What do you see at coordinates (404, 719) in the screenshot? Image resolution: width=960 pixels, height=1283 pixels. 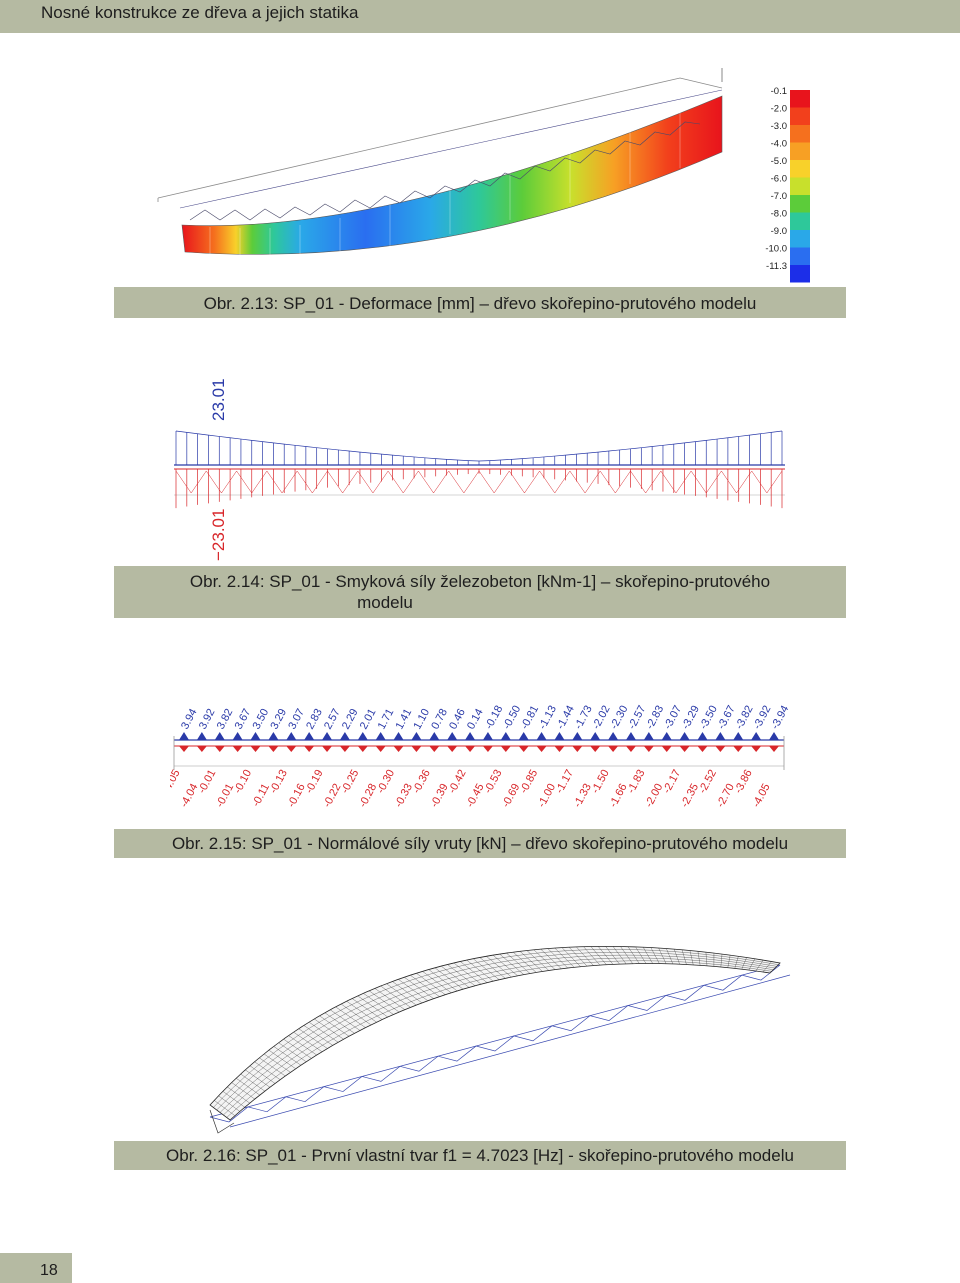 I see `top-force-label: 1.41` at bounding box center [404, 719].